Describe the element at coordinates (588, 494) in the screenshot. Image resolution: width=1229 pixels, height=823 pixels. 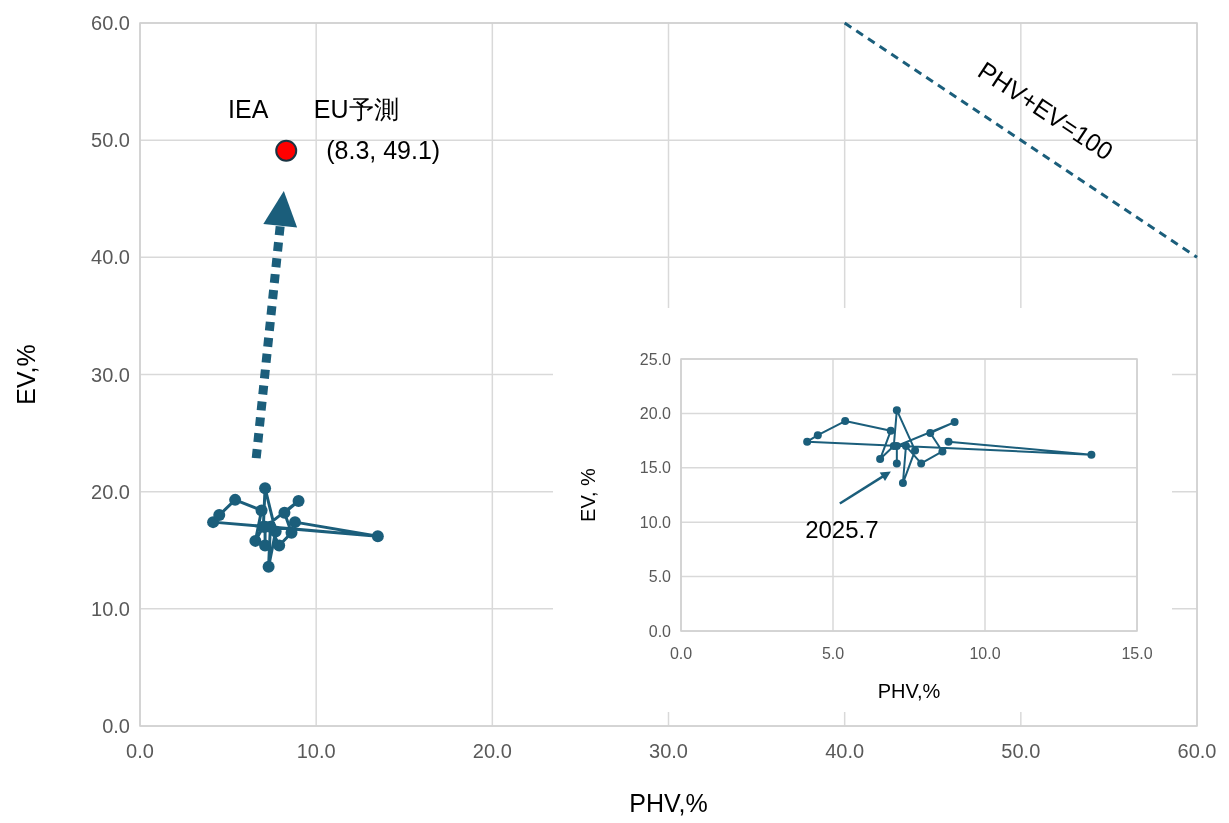
I see `y-axis-title: EV, %` at that location.